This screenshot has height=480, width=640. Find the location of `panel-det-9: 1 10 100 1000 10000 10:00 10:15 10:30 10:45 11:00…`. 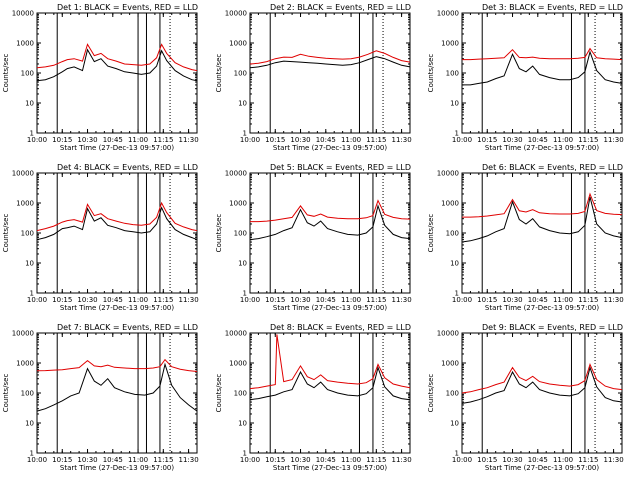

panel-det-9: 1 10 100 1000 10000 10:00 10:15 10:30 10:45 11:00… is located at coordinates (525, 397).